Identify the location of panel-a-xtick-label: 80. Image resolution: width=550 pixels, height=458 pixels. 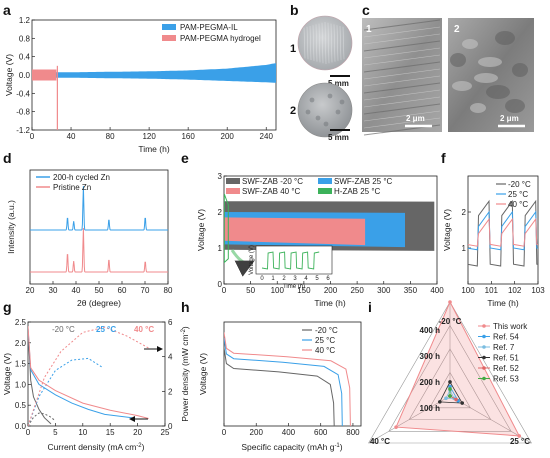
(110, 136).